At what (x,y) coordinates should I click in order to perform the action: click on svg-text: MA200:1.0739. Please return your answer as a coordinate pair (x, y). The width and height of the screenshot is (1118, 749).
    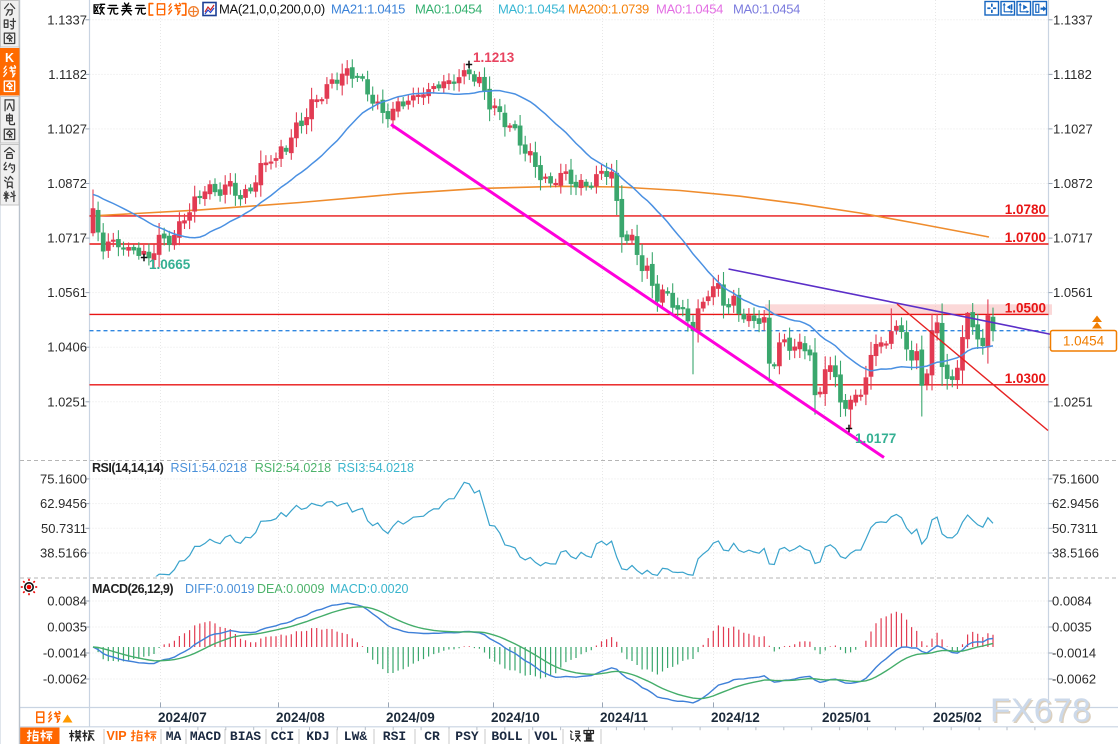
    Looking at the image, I should click on (608, 9).